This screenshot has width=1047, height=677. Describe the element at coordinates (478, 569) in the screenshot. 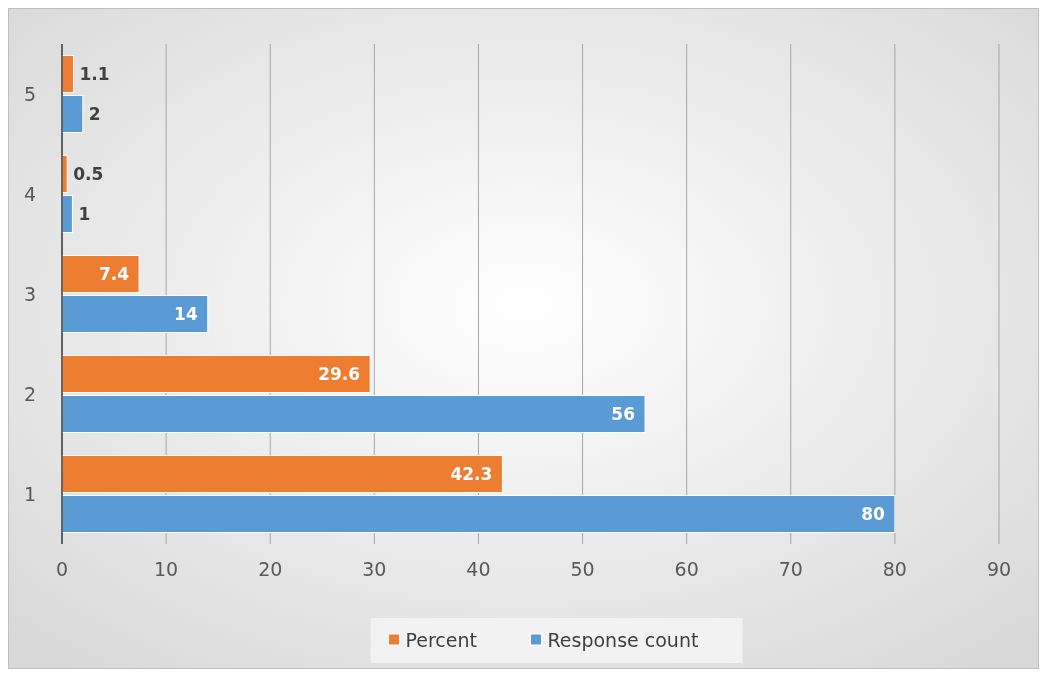

I see `x-tick-label: 40` at that location.